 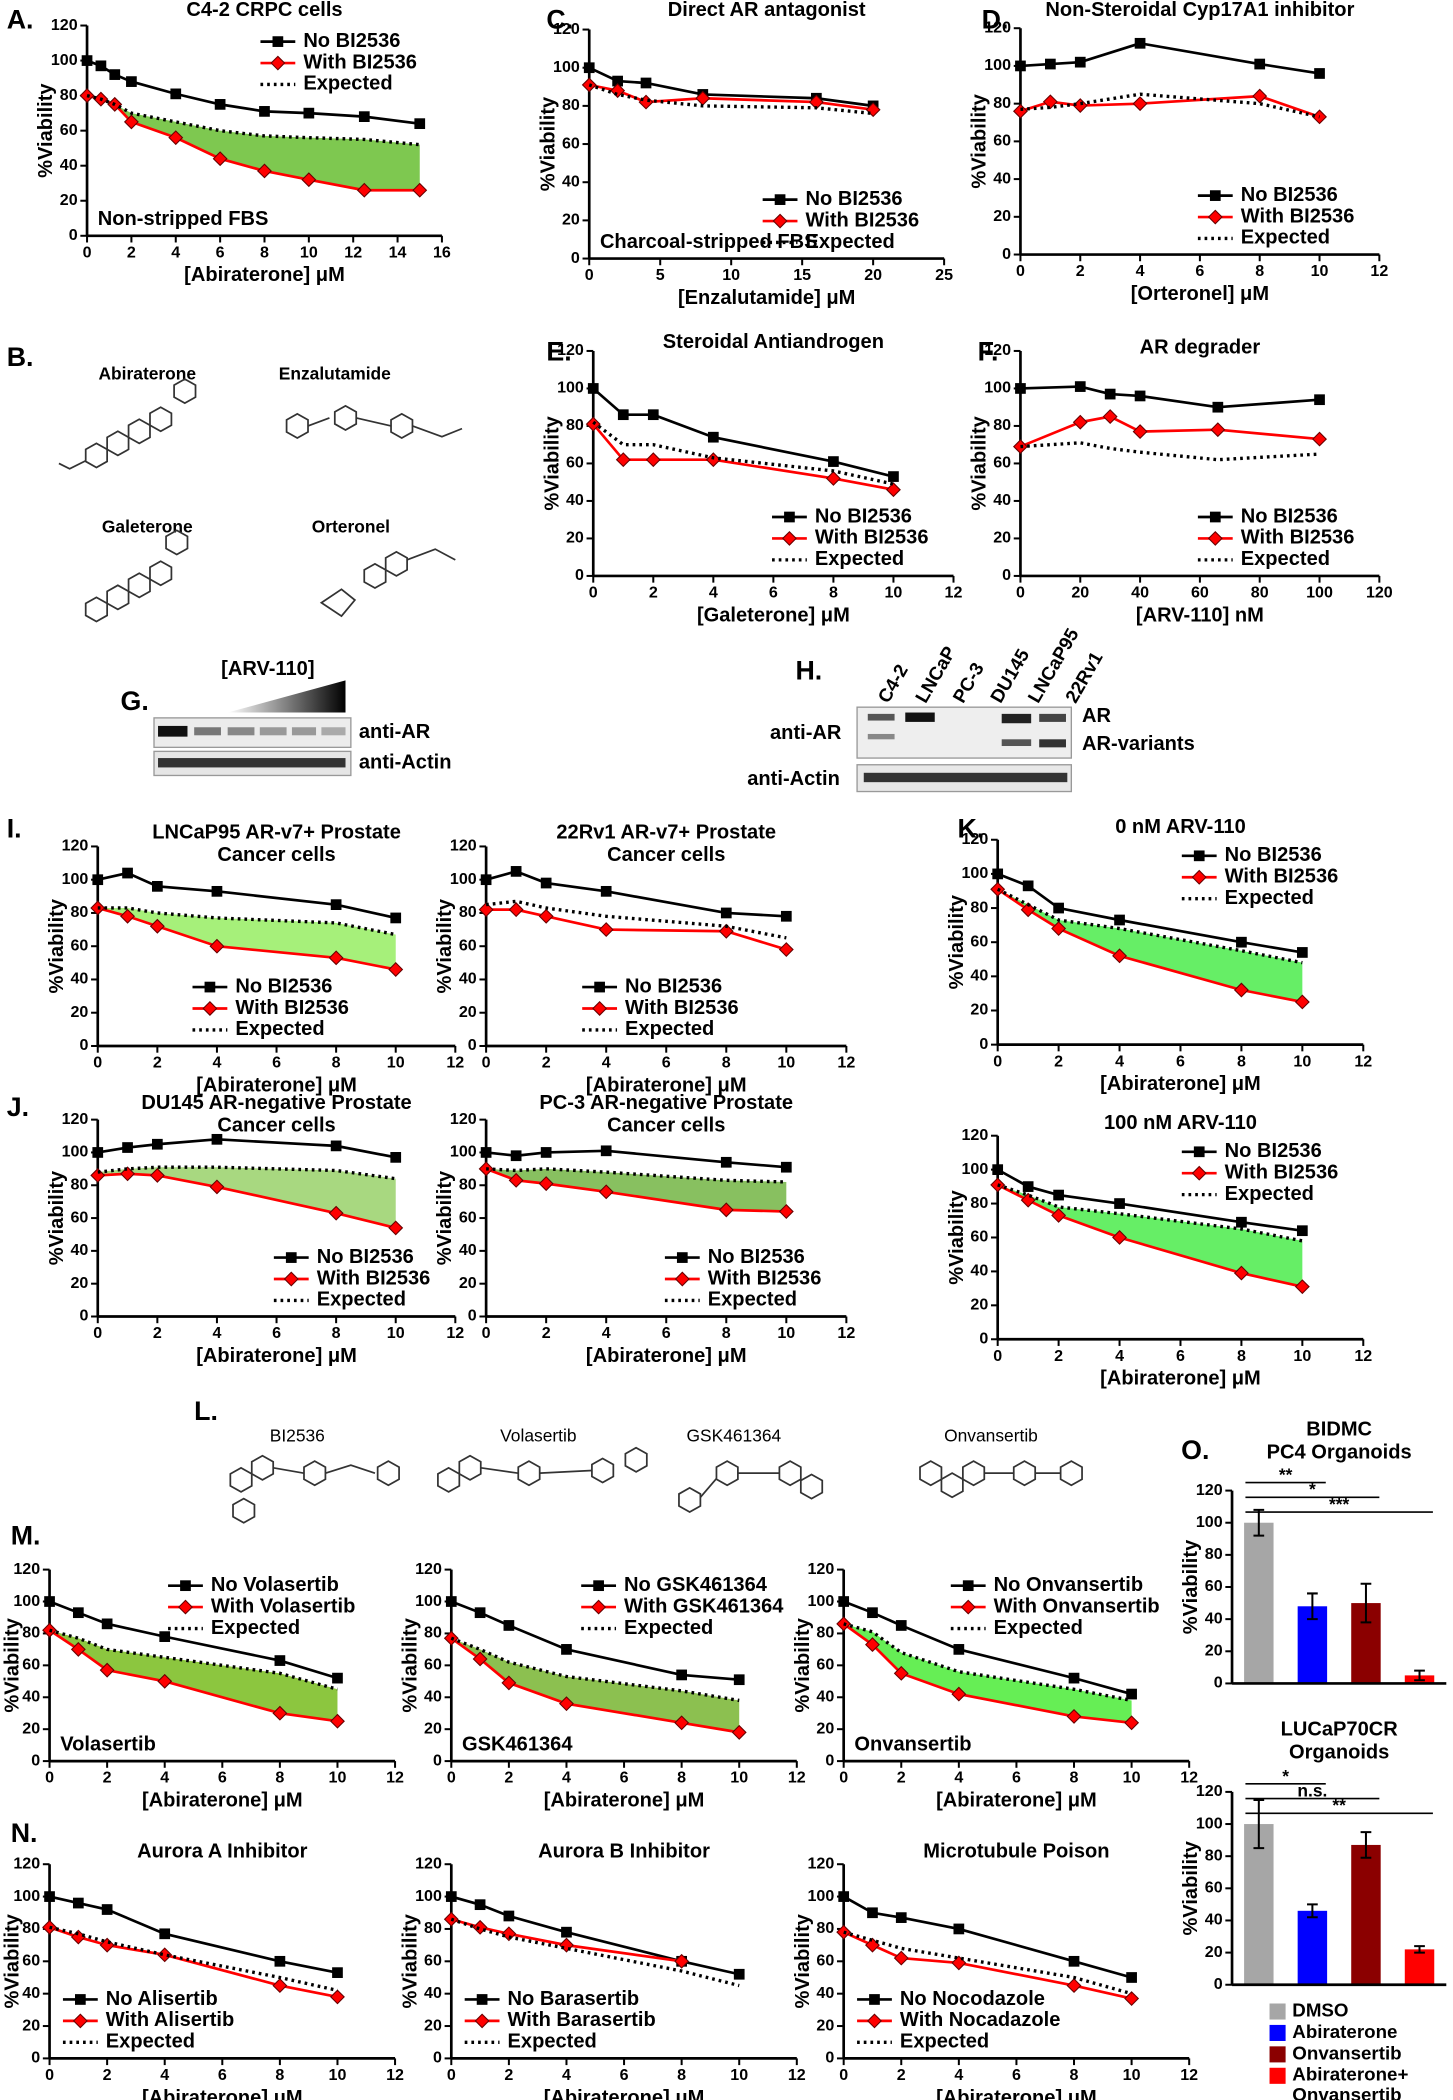 I want to click on y-tick-label: 120, so click(x=997, y=350).